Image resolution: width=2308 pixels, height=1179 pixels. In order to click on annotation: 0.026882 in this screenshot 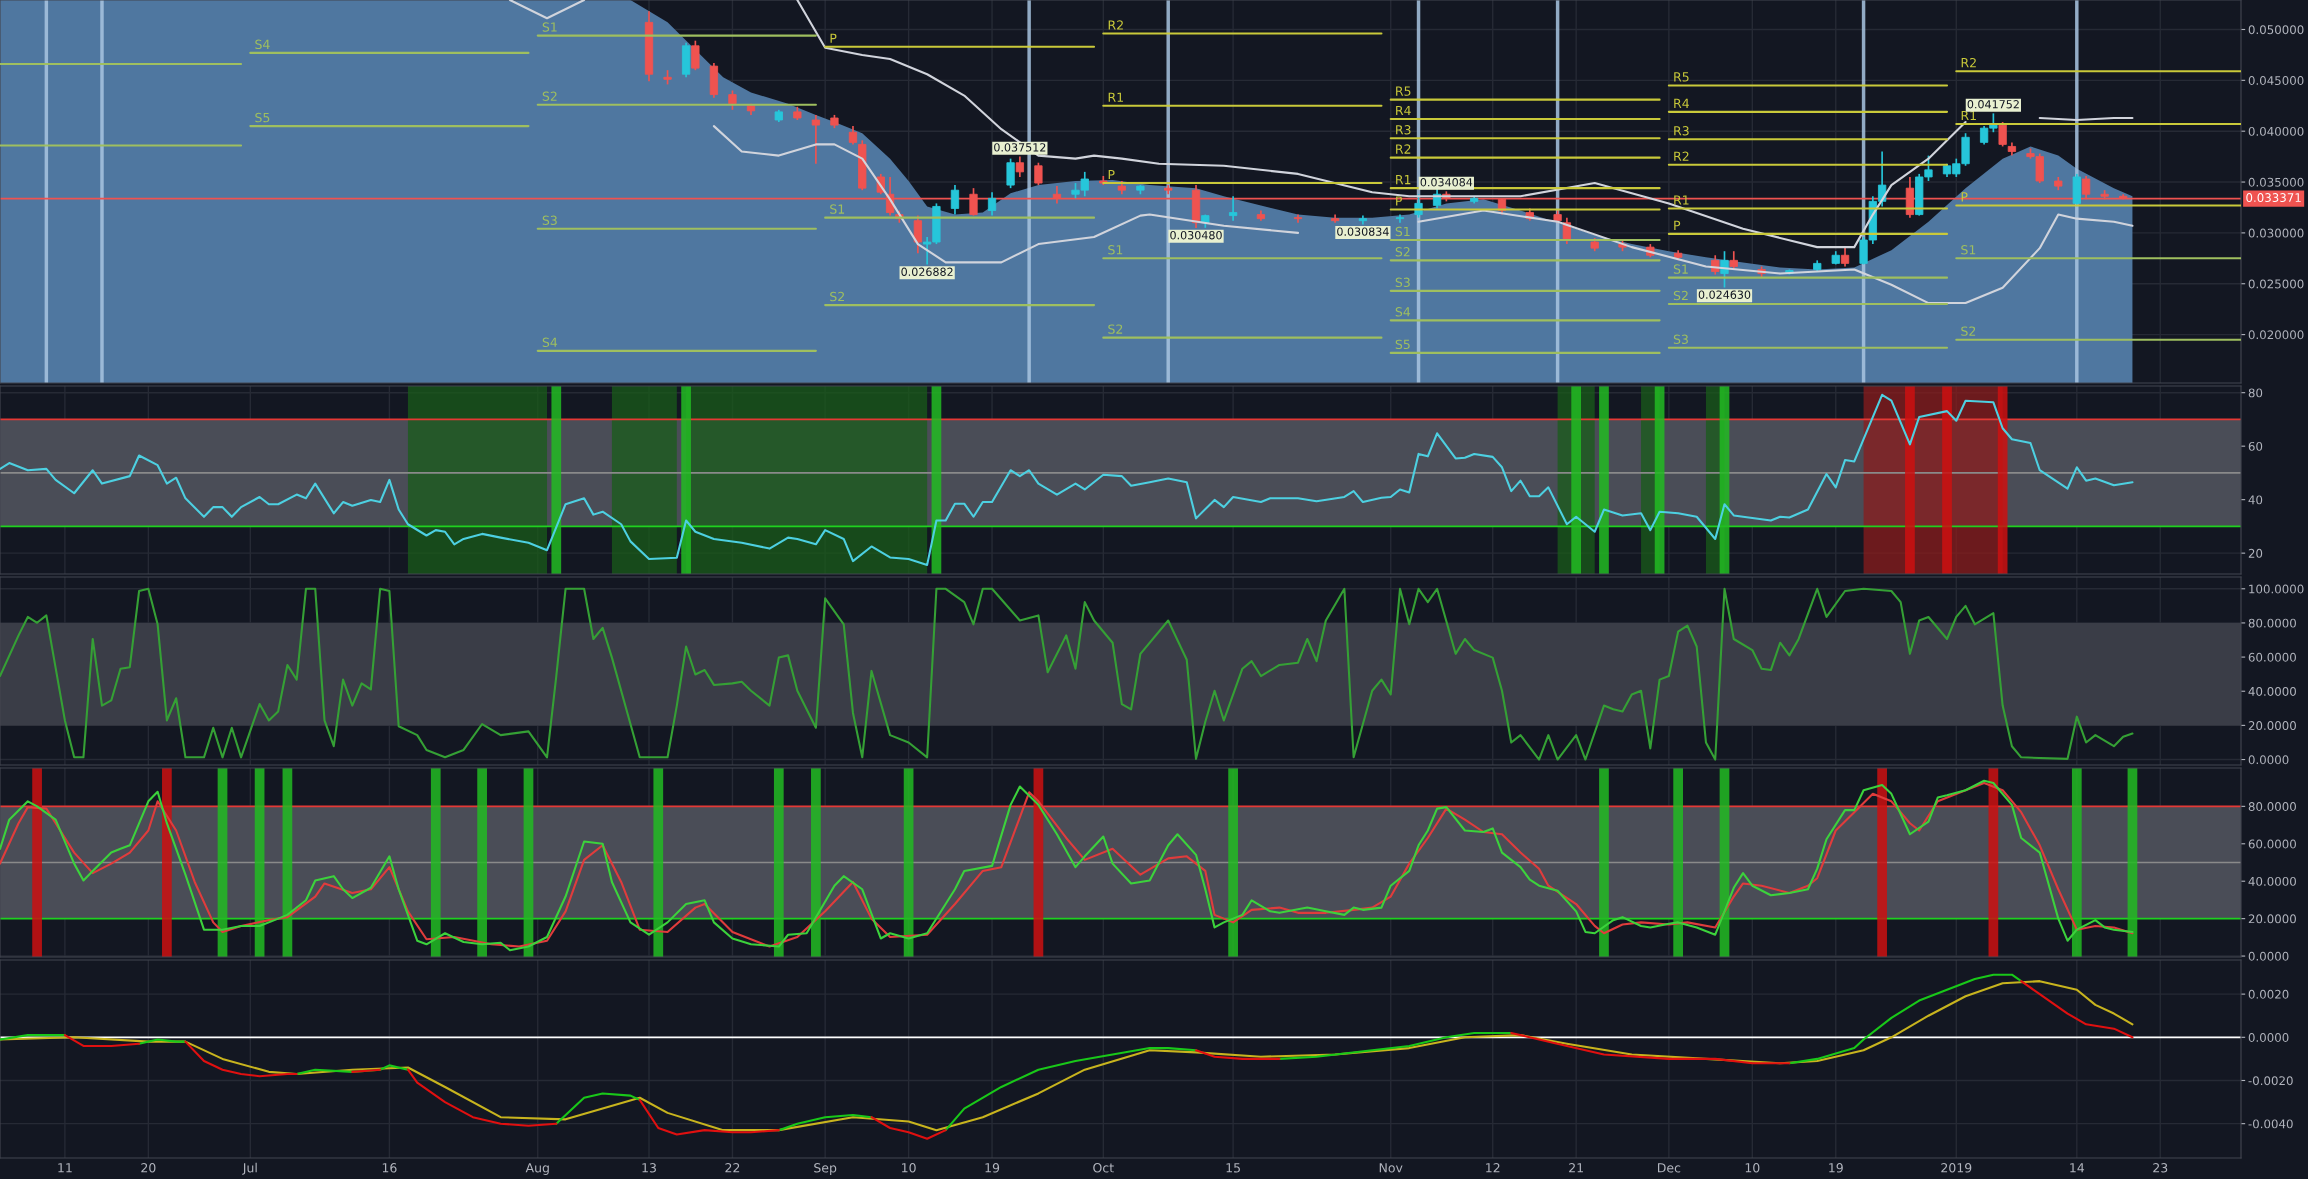, I will do `click(927, 271)`.